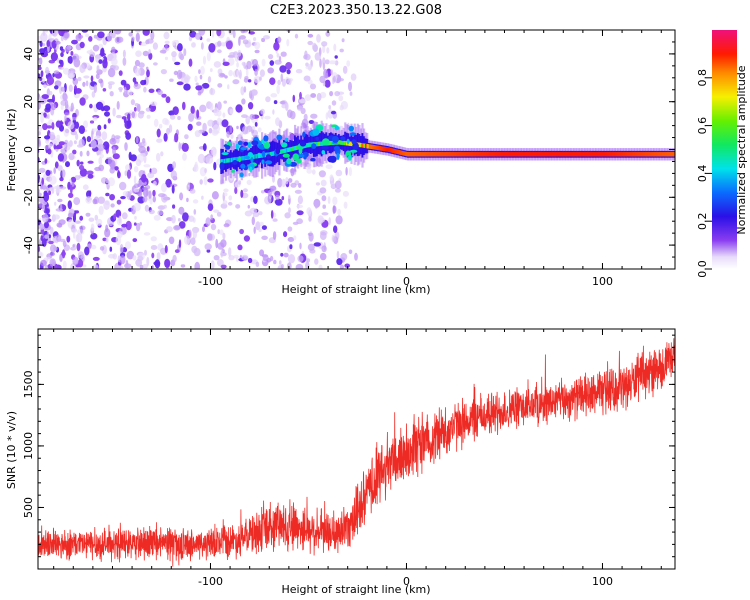 This screenshot has width=750, height=600. I want to click on snr-y-tick-label: 1500, so click(28, 384).